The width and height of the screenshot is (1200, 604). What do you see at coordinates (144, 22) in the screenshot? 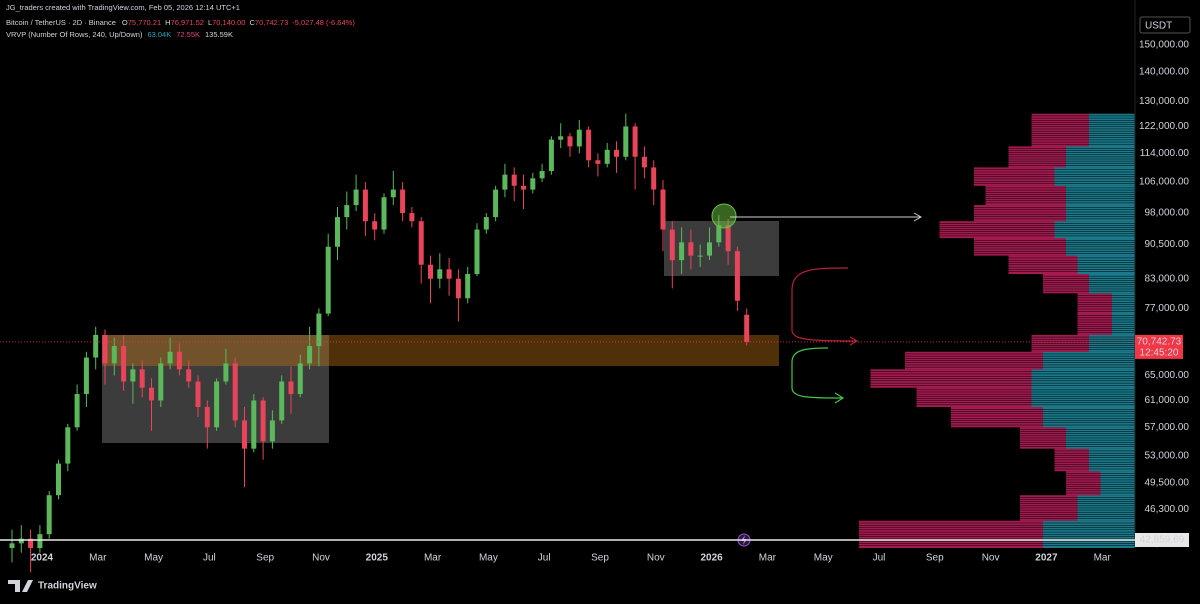
I see `ohlc-value: 75,770.21` at bounding box center [144, 22].